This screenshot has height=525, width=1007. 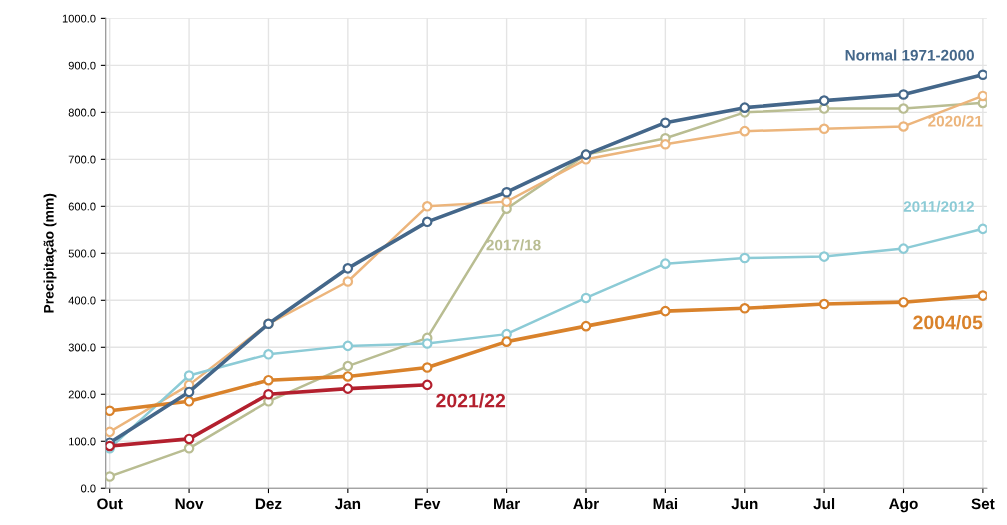 I want to click on x-tick-label: Abr, so click(x=586, y=503).